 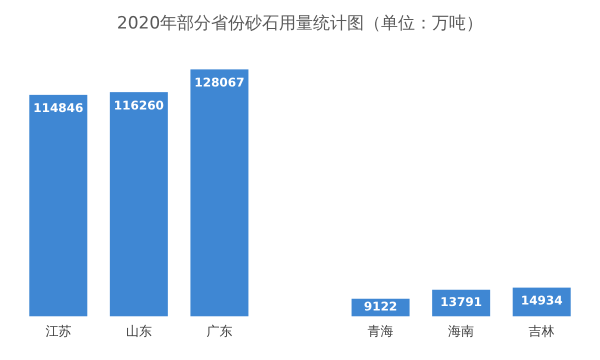 I want to click on chart-title: 2020年部分省份砂石用量统计图（单位：万吨）, so click(x=300, y=24).